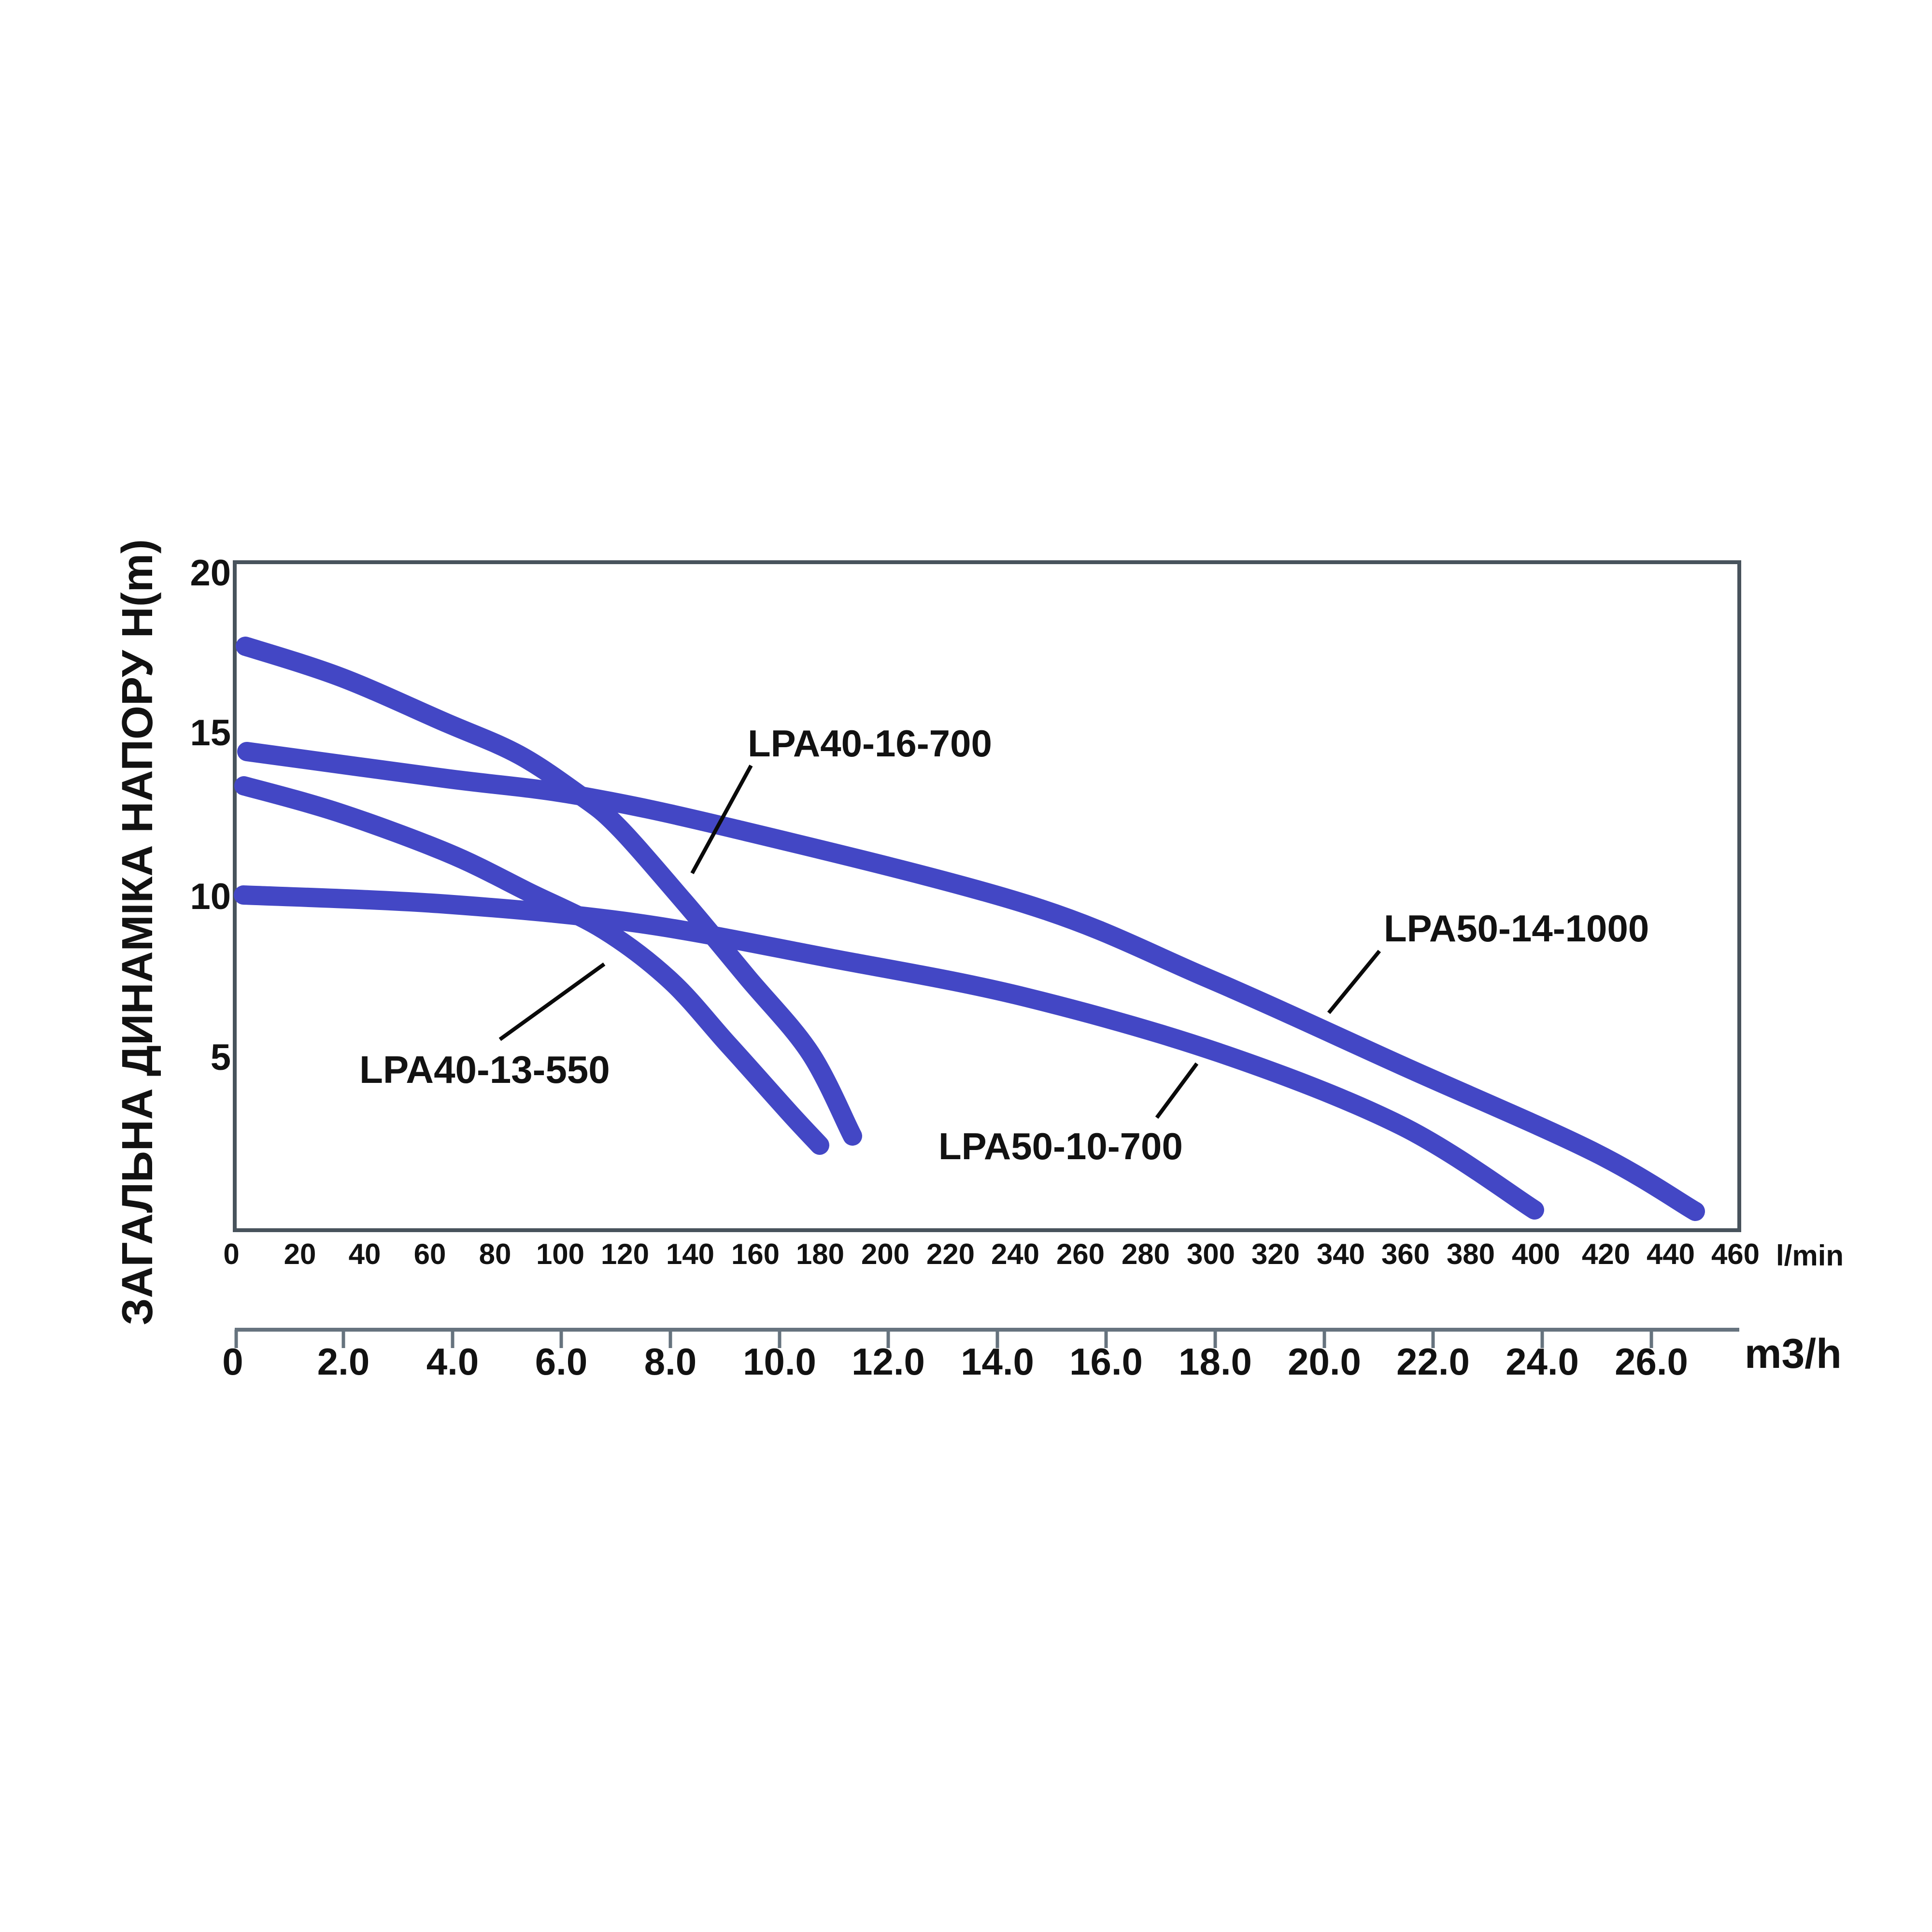 The image size is (1932, 1932). What do you see at coordinates (1735, 1254) in the screenshot?
I see `svg-text: 460` at bounding box center [1735, 1254].